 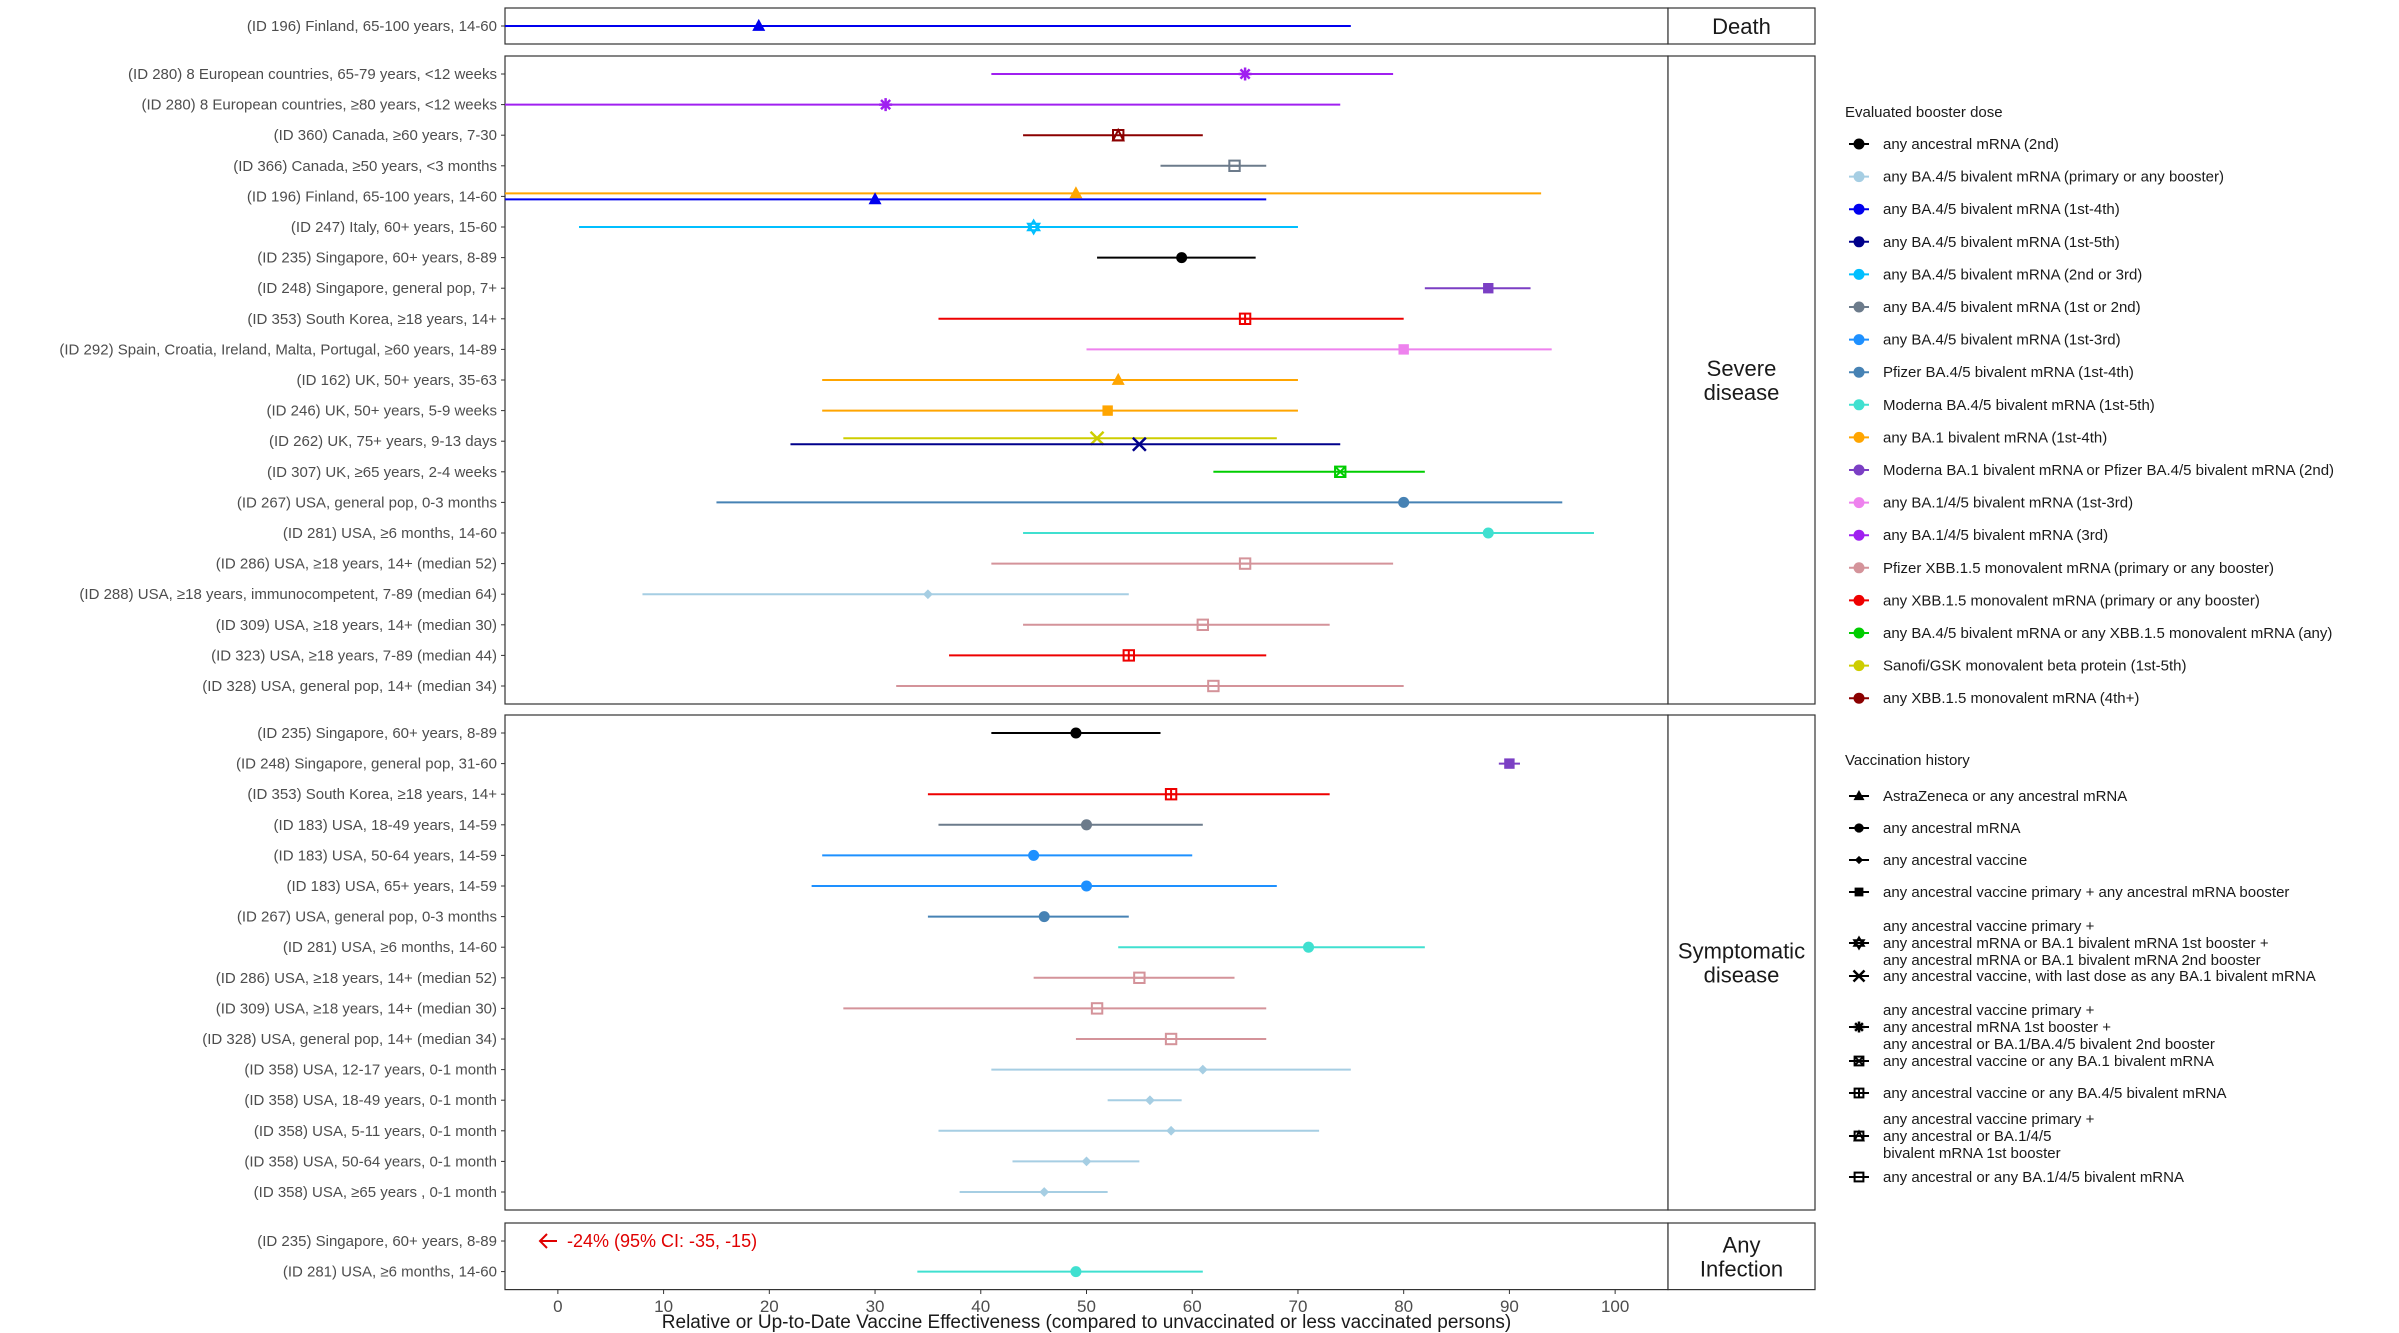 I want to click on x-tick-label: 50, so click(x=1086, y=1306).